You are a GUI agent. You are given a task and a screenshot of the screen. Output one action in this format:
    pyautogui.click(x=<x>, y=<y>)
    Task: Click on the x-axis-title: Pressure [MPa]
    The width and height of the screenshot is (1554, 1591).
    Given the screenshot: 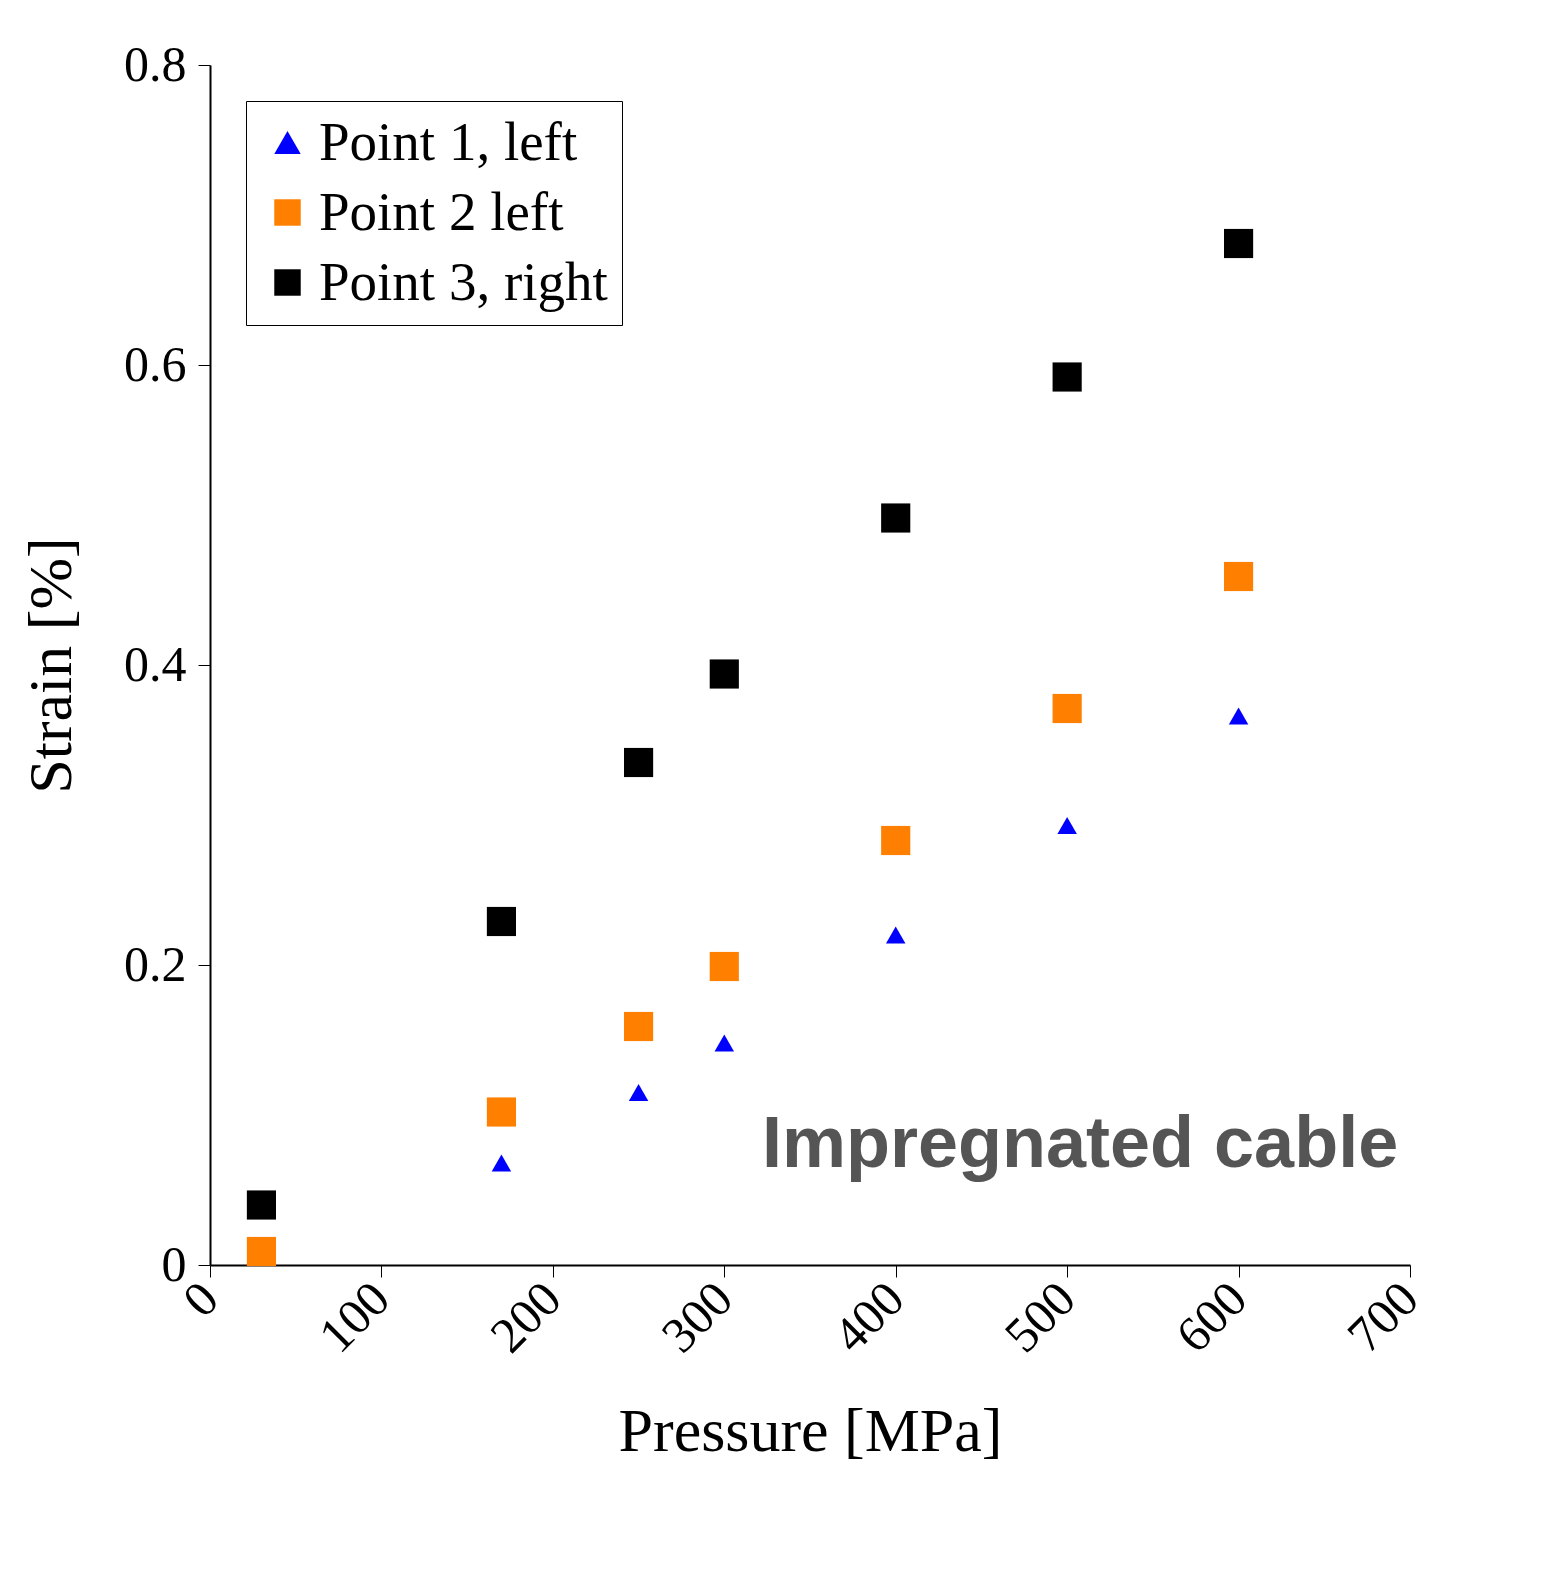 What is the action you would take?
    pyautogui.click(x=810, y=1430)
    